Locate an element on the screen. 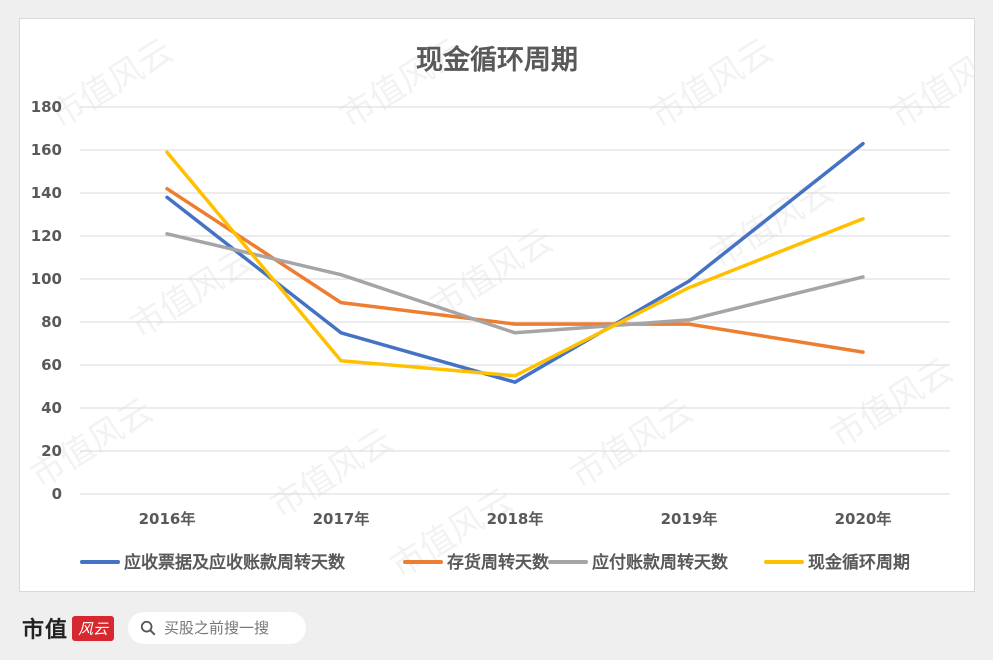 The height and width of the screenshot is (660, 993). y-tick-label: 40 is located at coordinates (51, 408).